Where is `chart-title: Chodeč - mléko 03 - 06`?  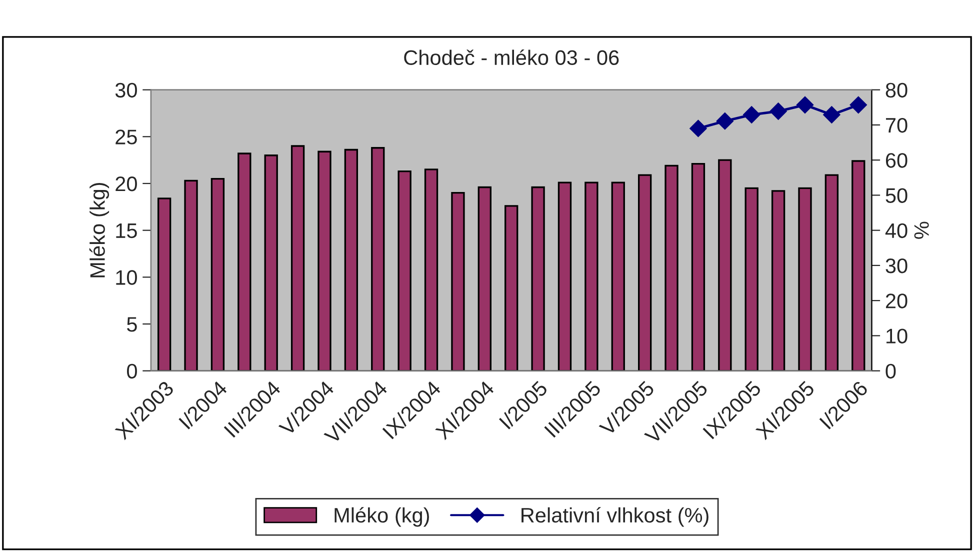
chart-title: Chodeč - mléko 03 - 06 is located at coordinates (511, 57).